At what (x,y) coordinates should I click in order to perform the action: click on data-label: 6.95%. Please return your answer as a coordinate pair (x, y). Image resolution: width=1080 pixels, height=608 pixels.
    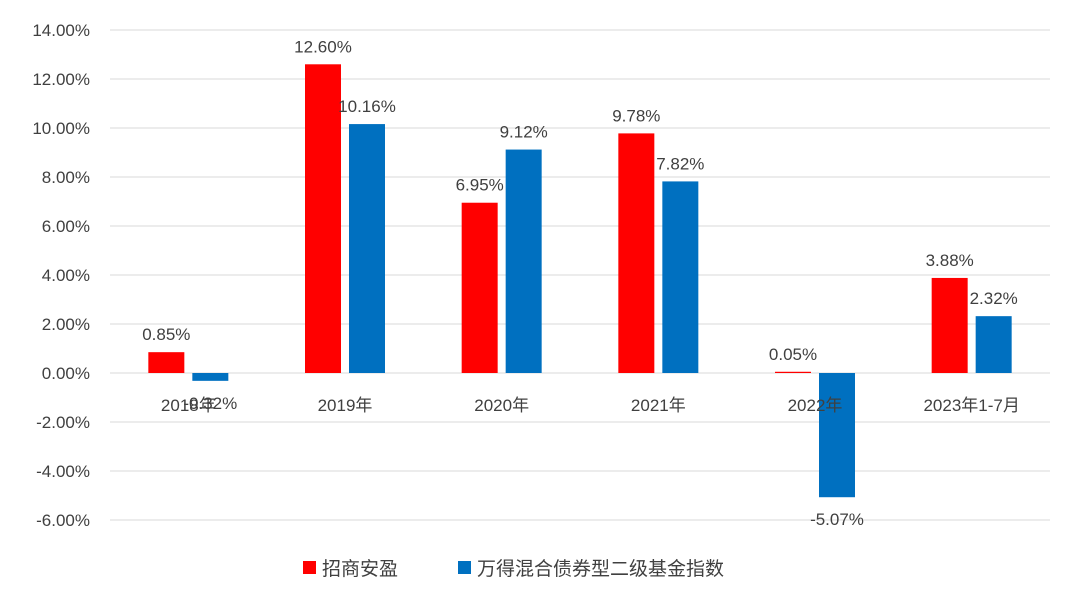
    Looking at the image, I should click on (480, 185).